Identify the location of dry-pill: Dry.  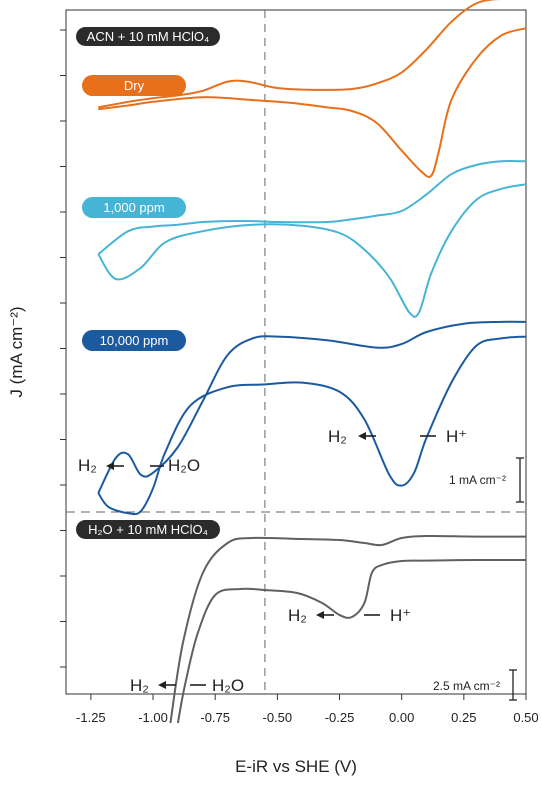
(134, 85).